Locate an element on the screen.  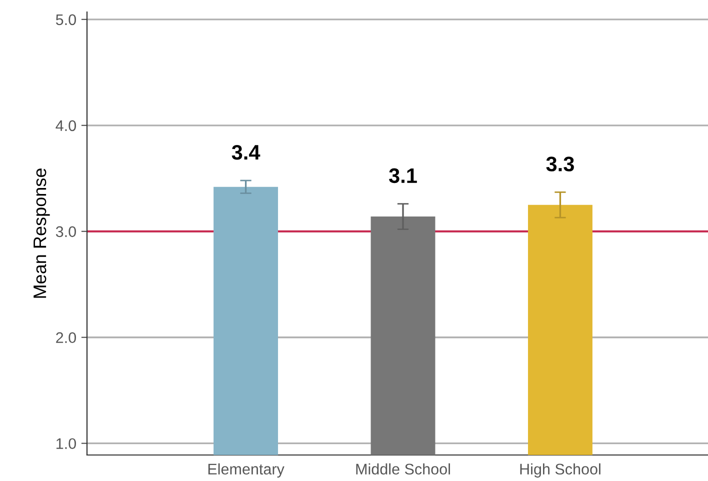
x-tick-label: Middle School is located at coordinates (403, 469).